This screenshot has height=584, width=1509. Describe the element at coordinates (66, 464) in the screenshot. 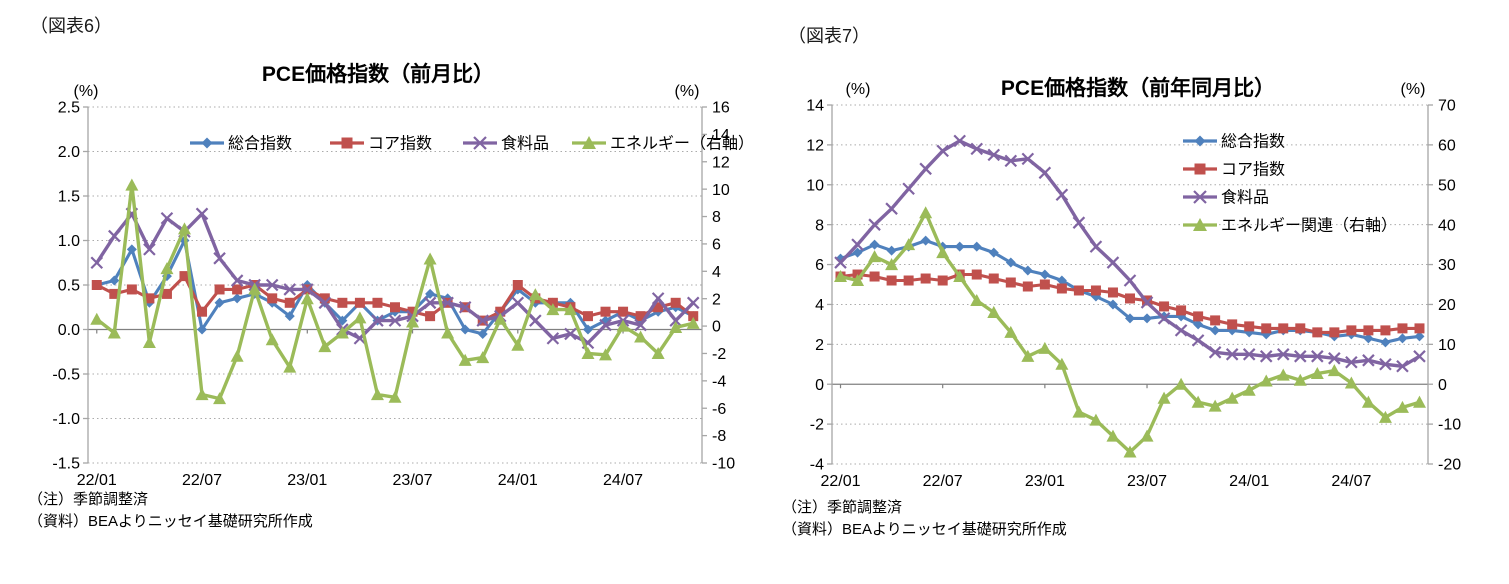

I see `svg-text: -1.5` at that location.